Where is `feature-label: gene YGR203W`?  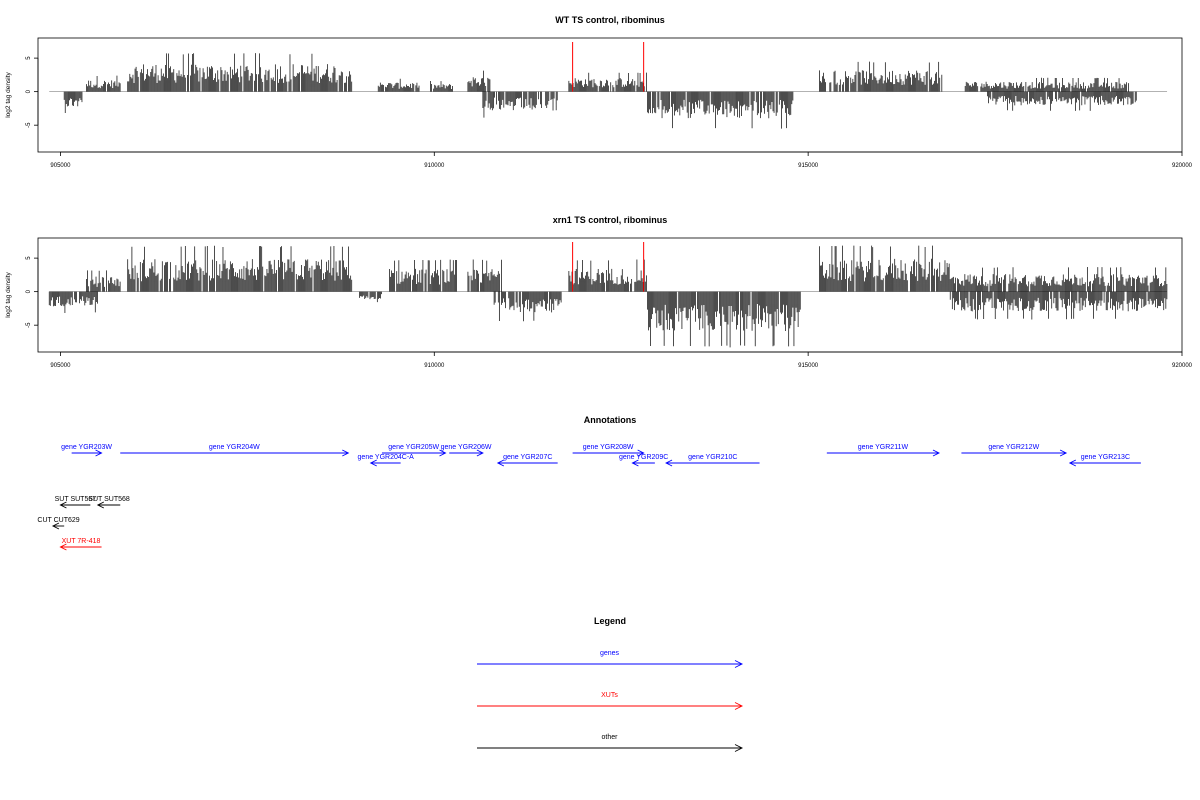
feature-label: gene YGR203W is located at coordinates (86, 447).